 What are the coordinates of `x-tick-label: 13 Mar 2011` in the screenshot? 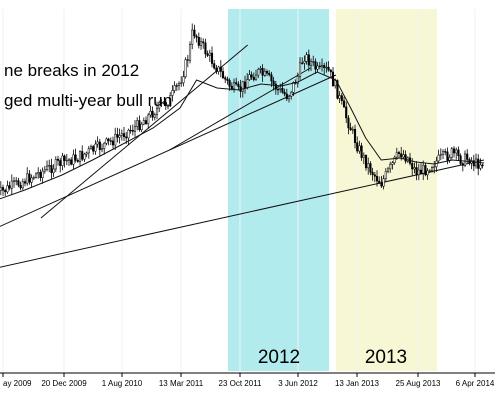 It's located at (181, 383).